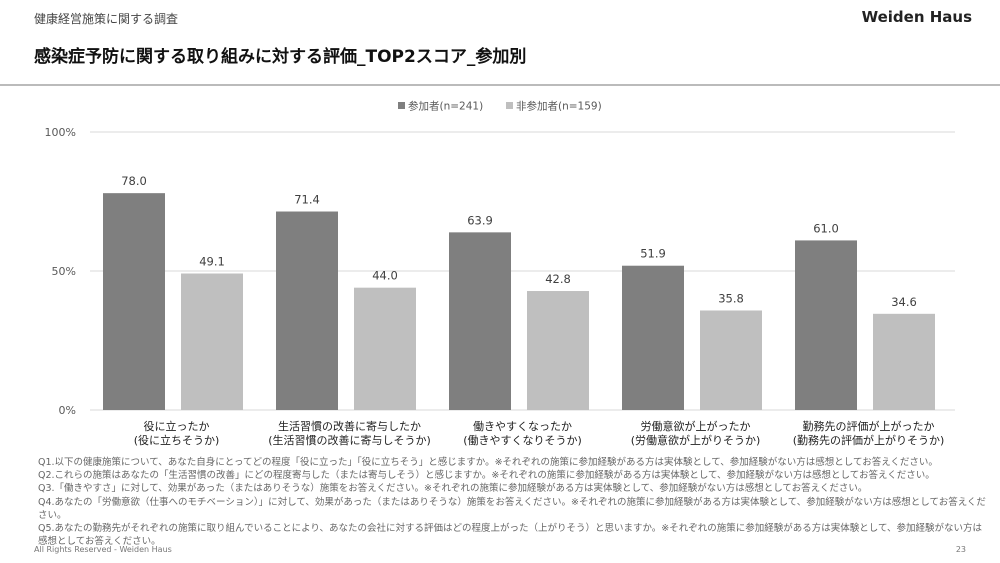 This screenshot has height=563, width=1000. I want to click on category-label: 役に立ったか, so click(177, 426).